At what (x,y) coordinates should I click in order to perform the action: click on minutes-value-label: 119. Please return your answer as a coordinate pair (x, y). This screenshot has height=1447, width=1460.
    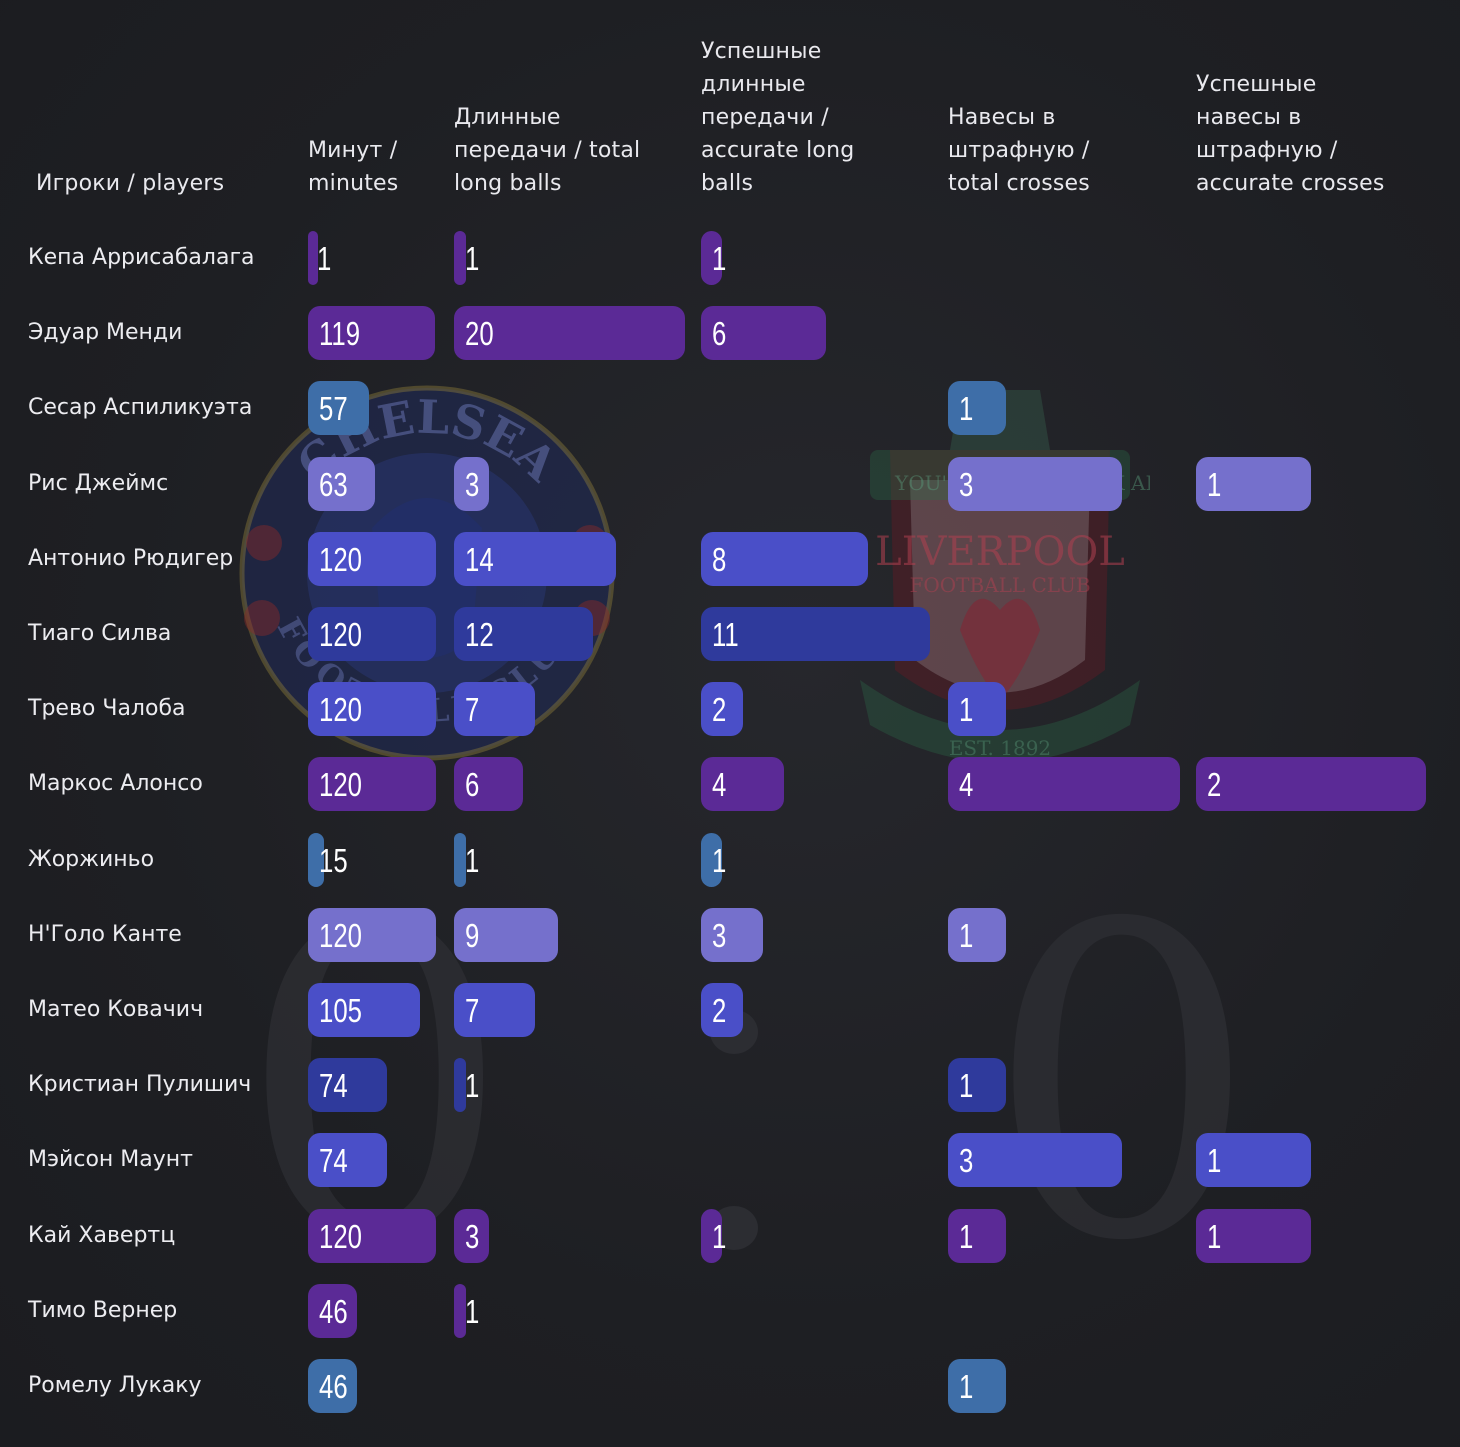
    Looking at the image, I should click on (340, 333).